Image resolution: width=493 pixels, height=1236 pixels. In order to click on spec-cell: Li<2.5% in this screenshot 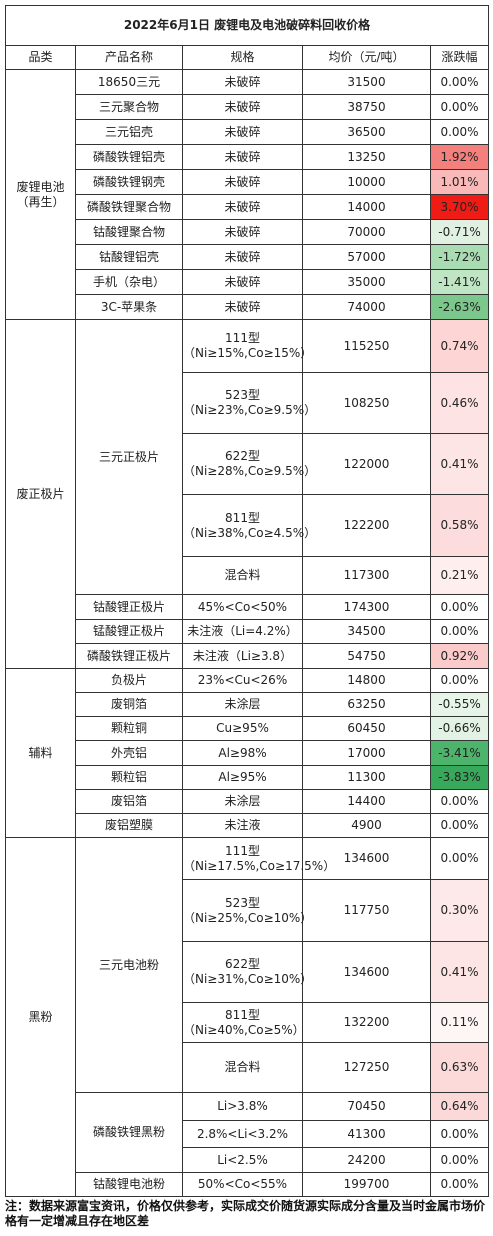, I will do `click(242, 1160)`.